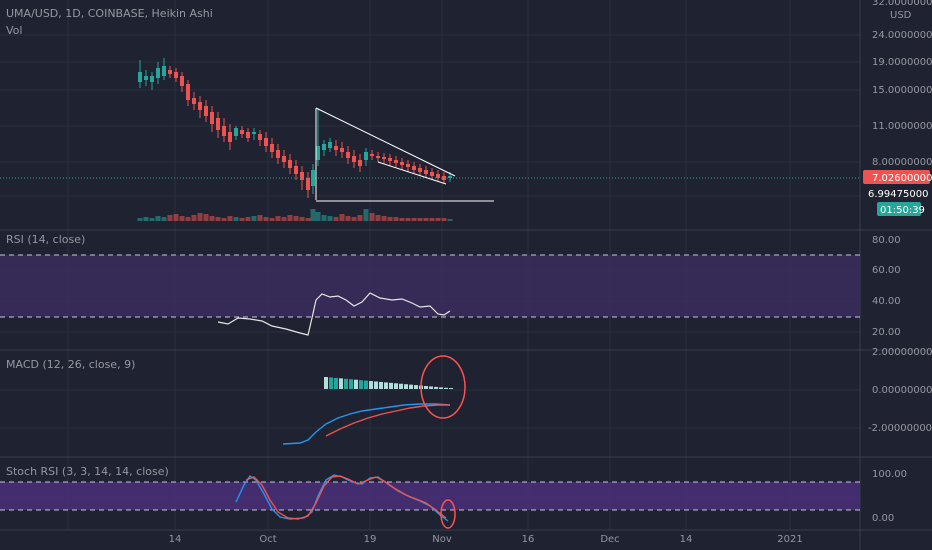  What do you see at coordinates (87, 471) in the screenshot?
I see `stoch-label: Stoch RSI (3, 3, 14, 14, close)` at bounding box center [87, 471].